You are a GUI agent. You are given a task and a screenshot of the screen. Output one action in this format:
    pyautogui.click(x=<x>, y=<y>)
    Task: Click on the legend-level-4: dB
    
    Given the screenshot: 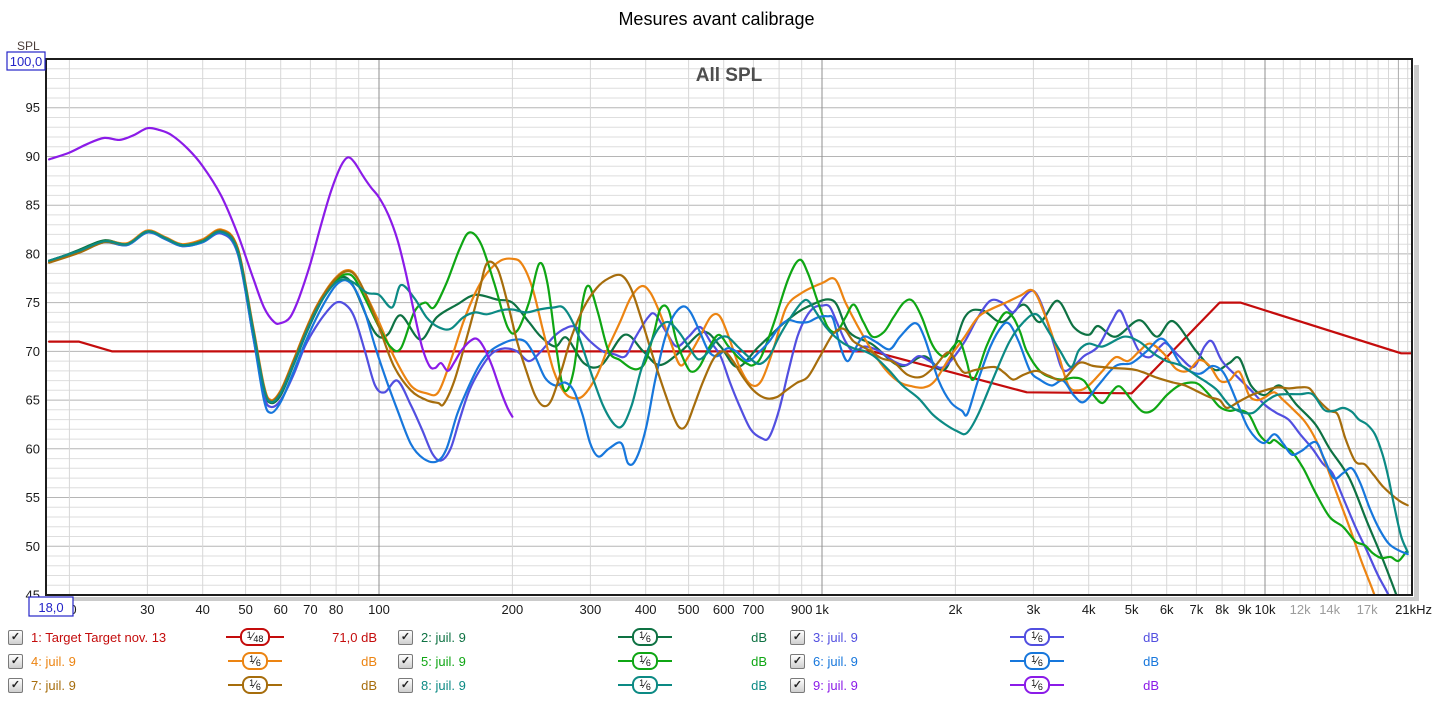 What is the action you would take?
    pyautogui.click(x=369, y=661)
    